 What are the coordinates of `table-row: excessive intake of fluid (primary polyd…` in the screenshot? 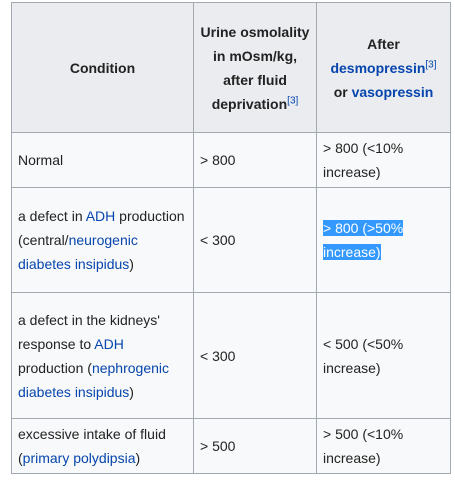 It's located at (231, 446).